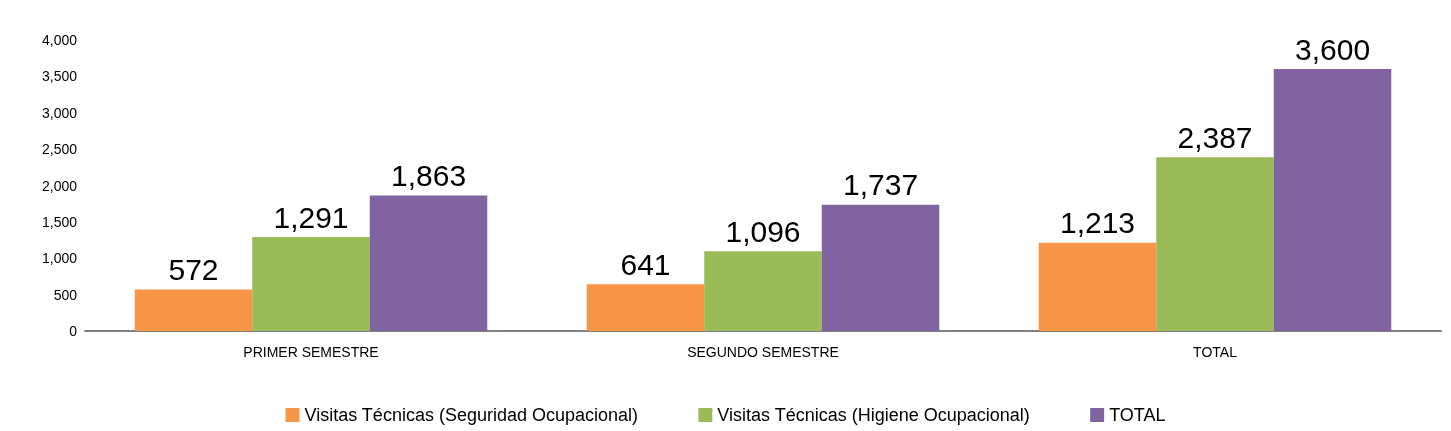  I want to click on x-tick-label: SEGUNDO SEMESTRE, so click(763, 352).